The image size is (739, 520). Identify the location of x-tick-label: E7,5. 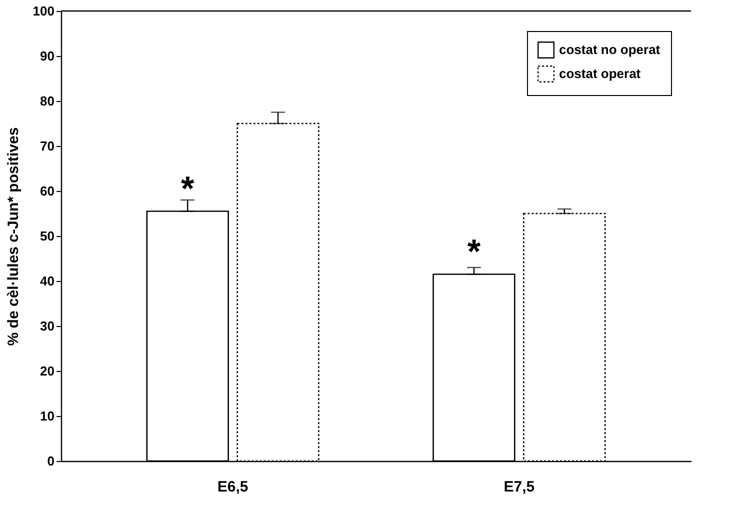
(519, 487).